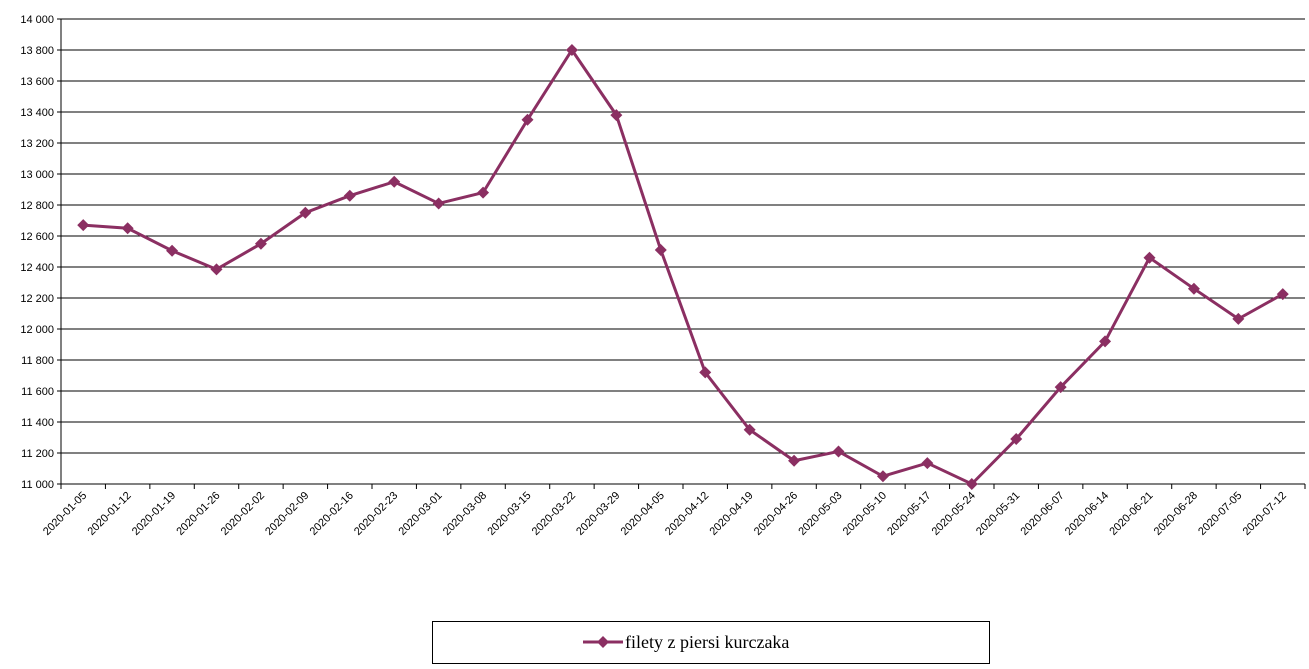  What do you see at coordinates (1131, 514) in the screenshot?
I see `x-tick-label: 2020-06-21` at bounding box center [1131, 514].